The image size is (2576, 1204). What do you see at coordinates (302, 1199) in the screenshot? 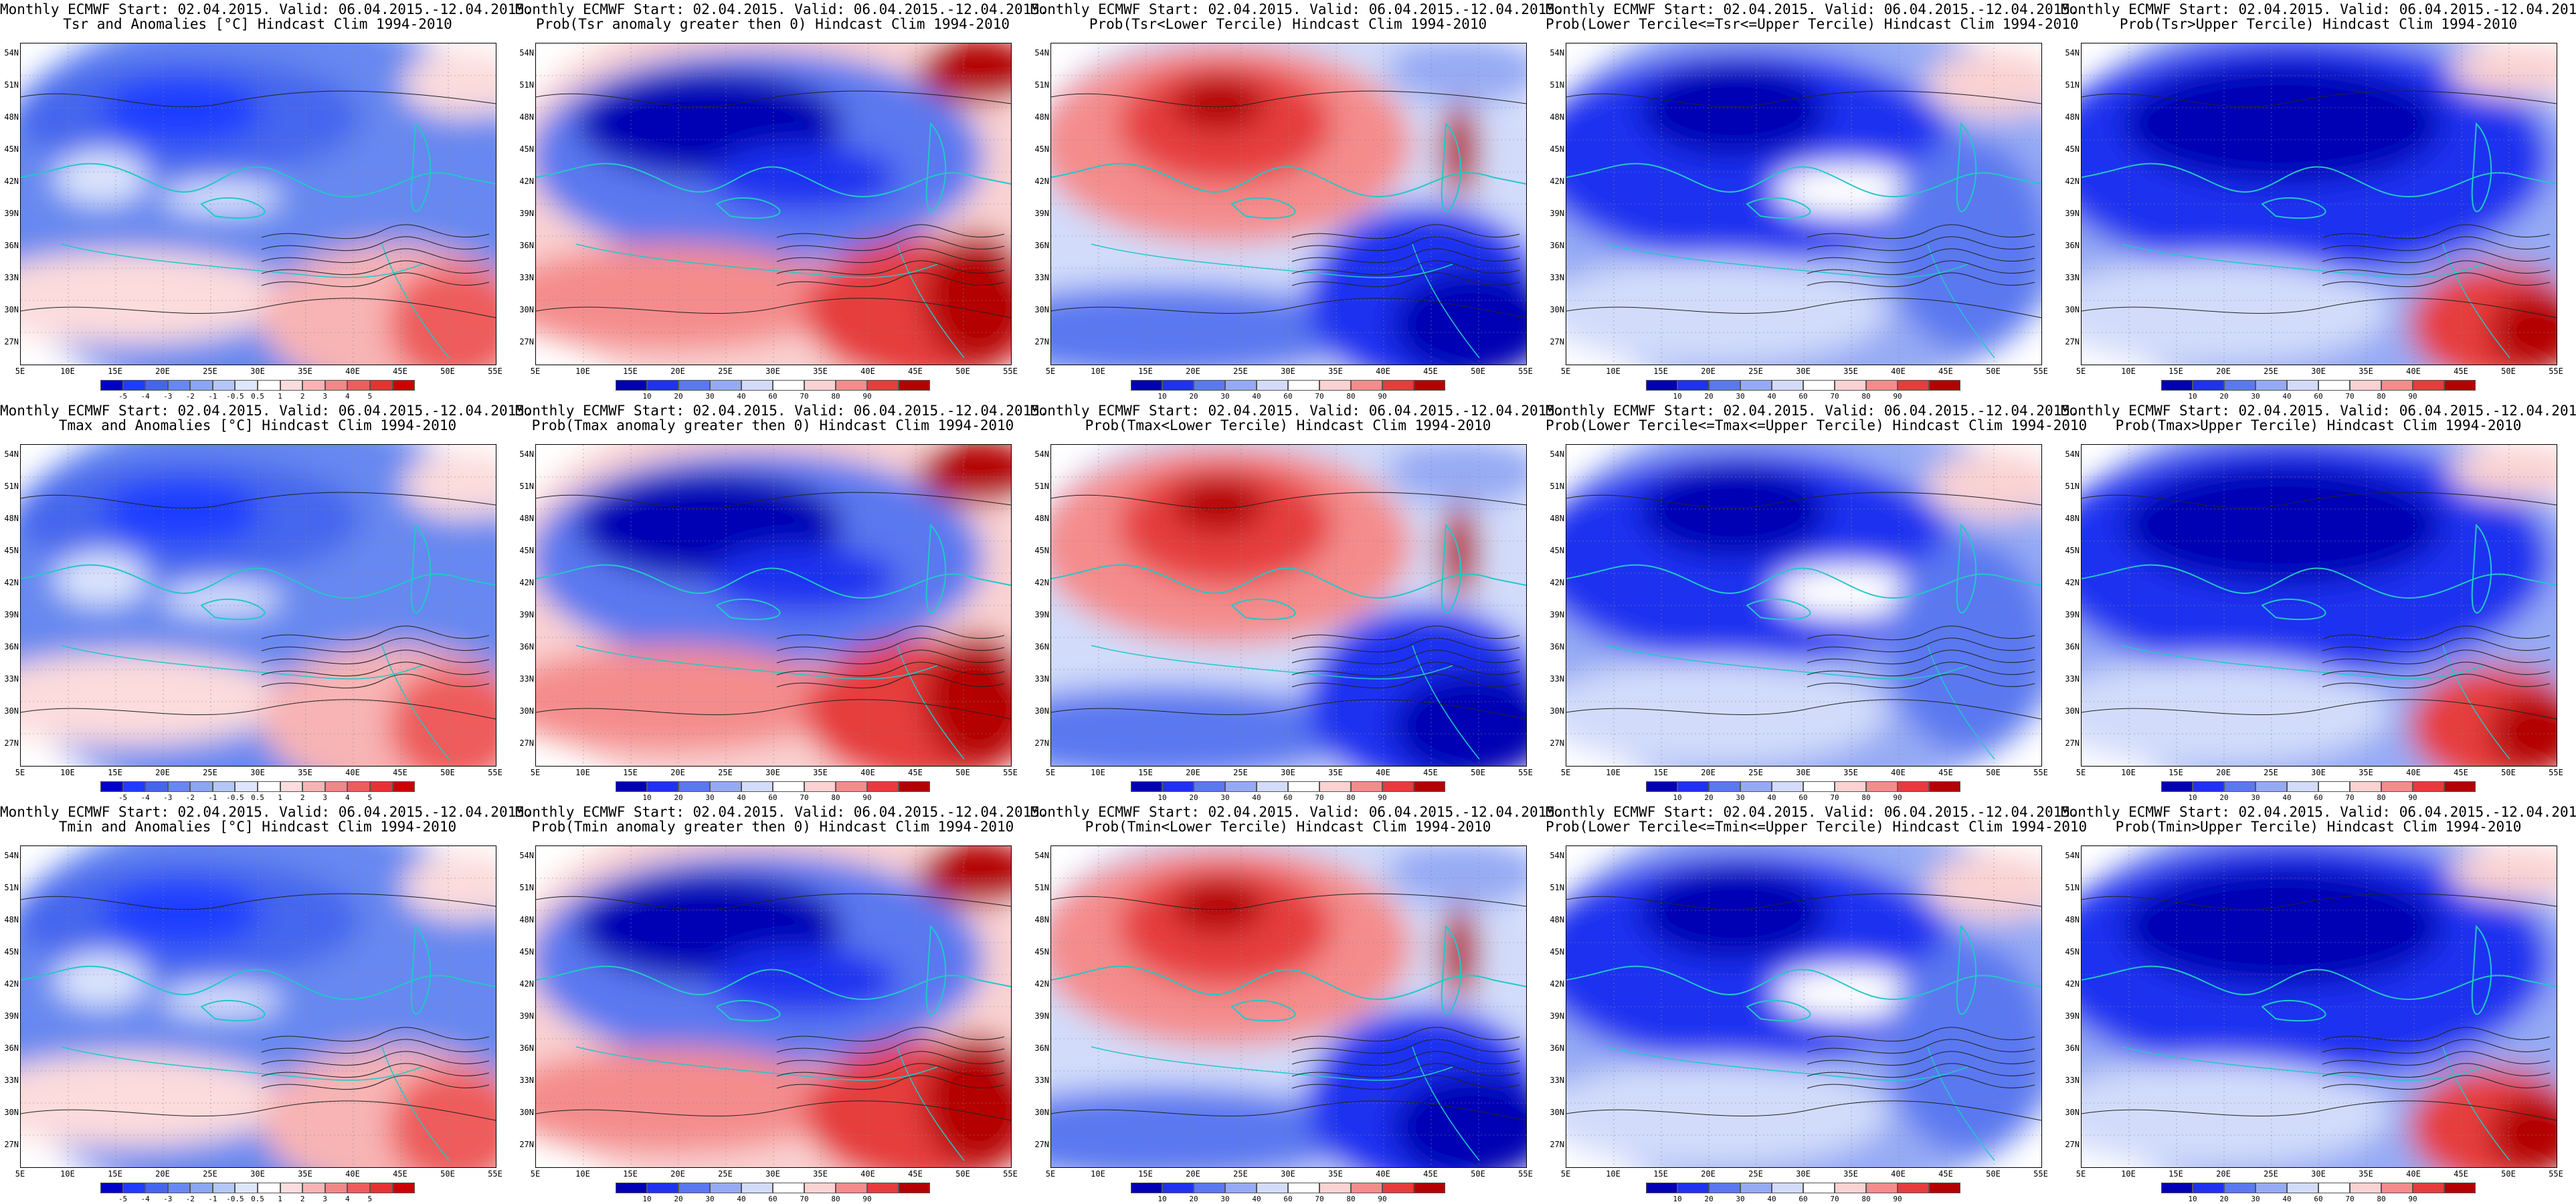
I see `color-scale-label: 2` at bounding box center [302, 1199].